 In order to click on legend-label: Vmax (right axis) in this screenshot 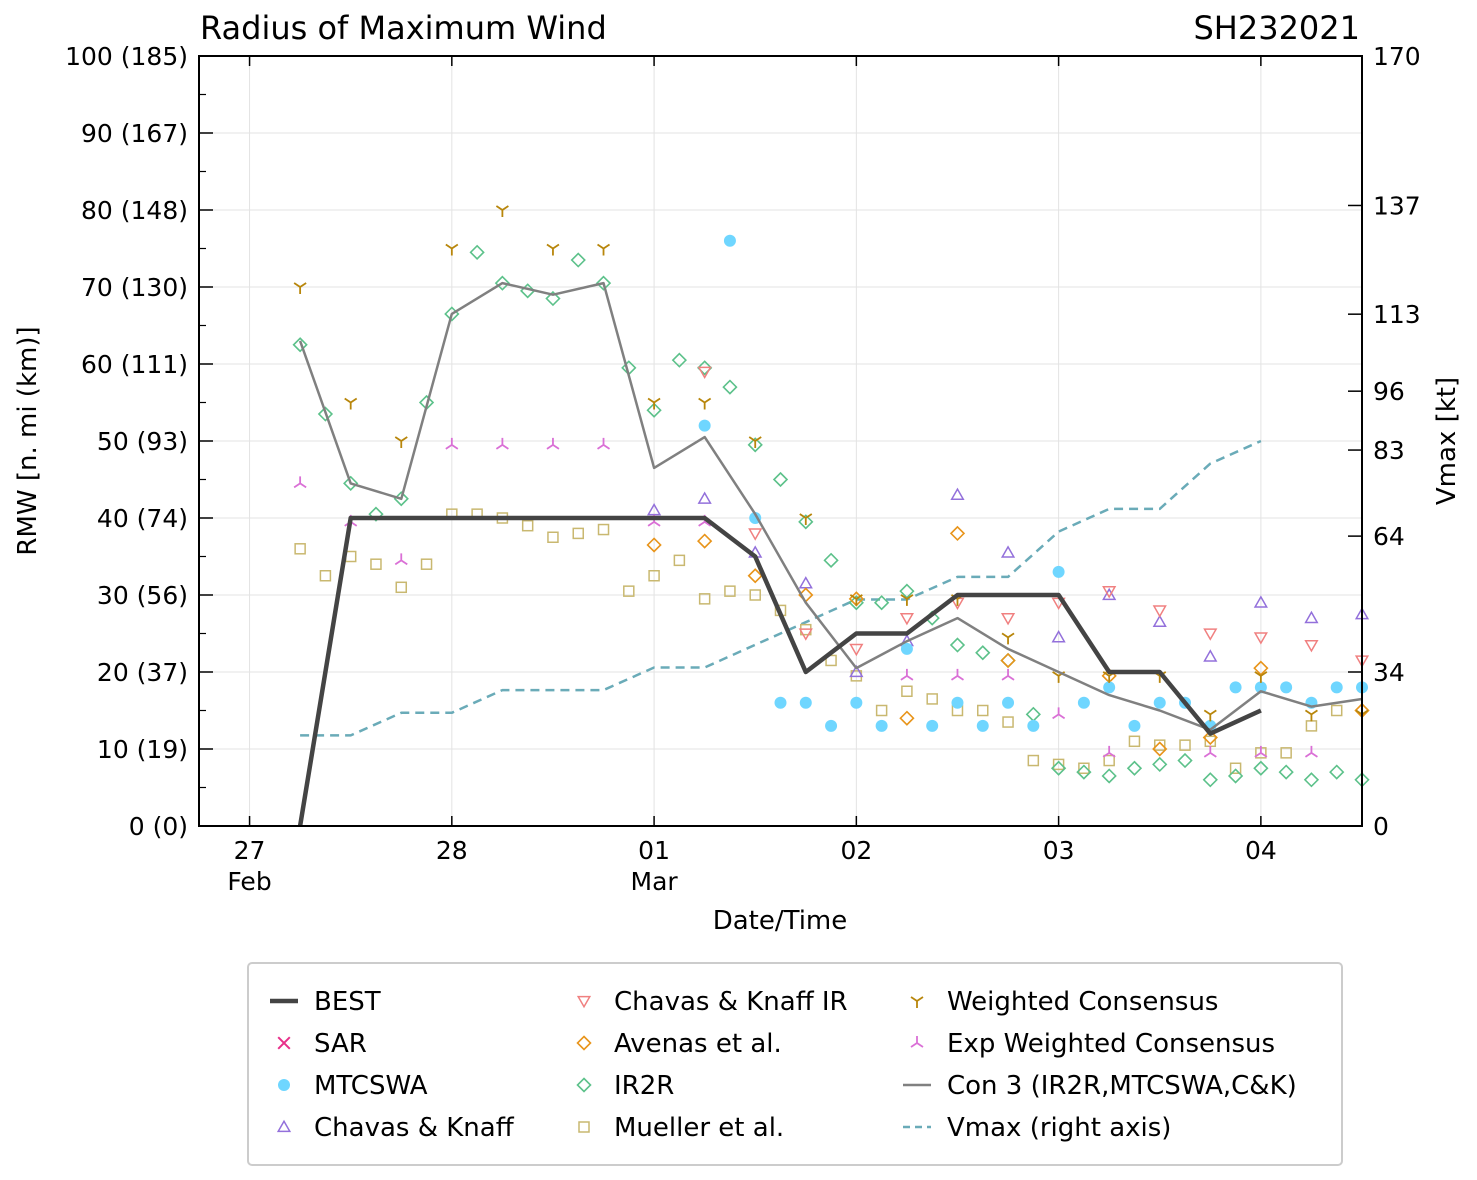, I will do `click(1059, 1128)`.